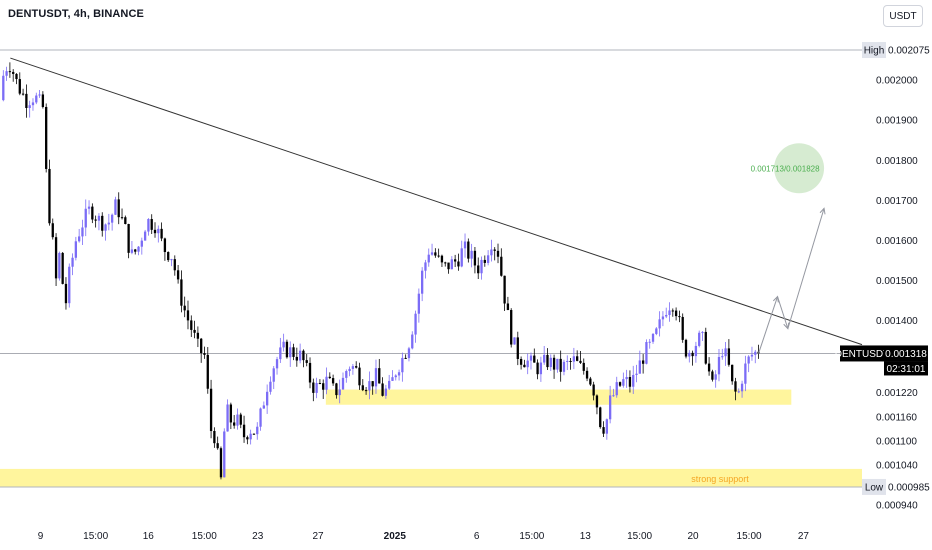 Image resolution: width=932 pixels, height=550 pixels. I want to click on x-tick-label: 23, so click(258, 536).